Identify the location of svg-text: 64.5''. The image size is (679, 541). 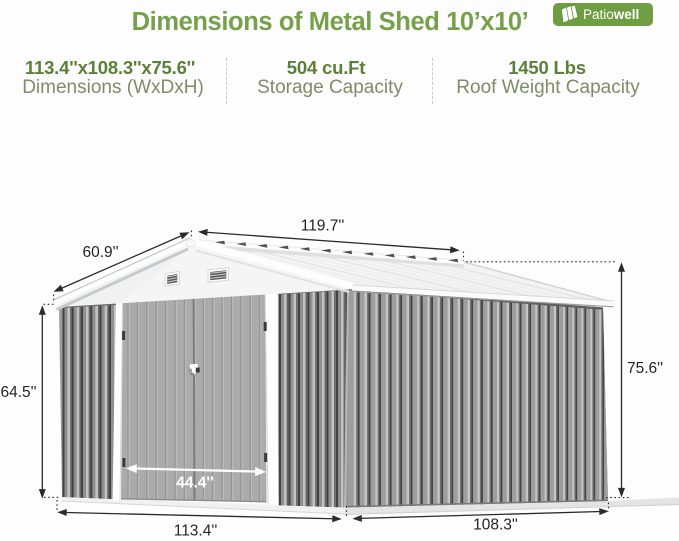
(19, 392).